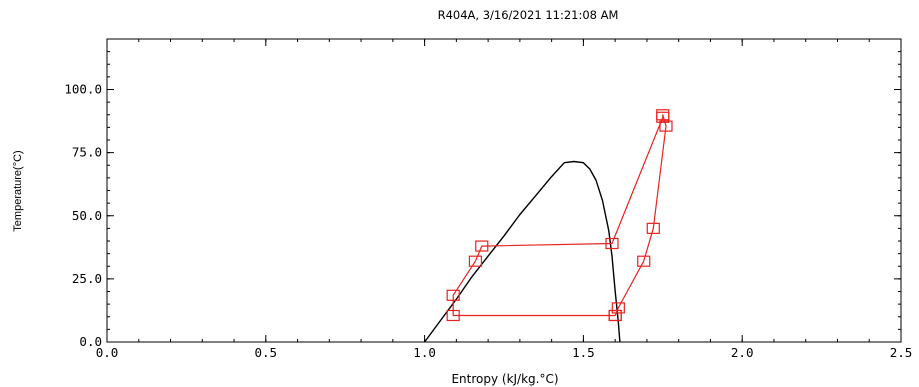  I want to click on x-tick-label: 1.5, so click(583, 352).